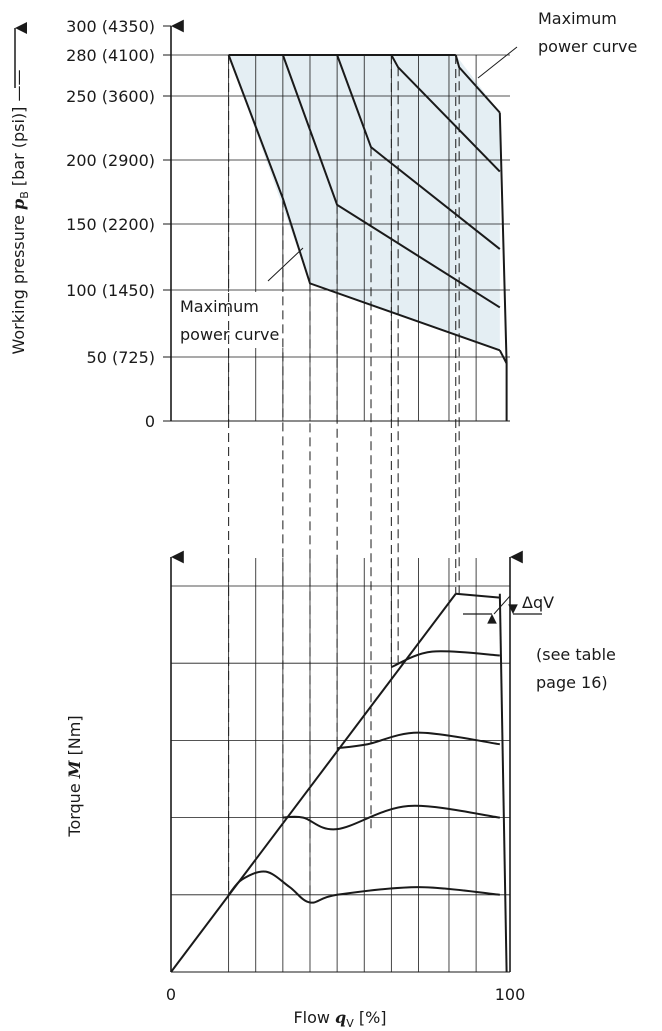 This screenshot has width=662, height=1031. I want to click on torque-xtick-label: 100, so click(510, 994).